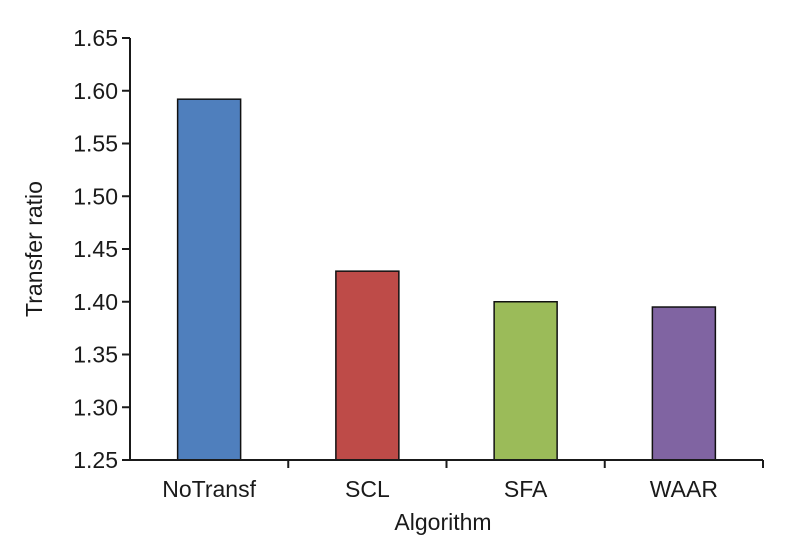 The width and height of the screenshot is (790, 550). What do you see at coordinates (95, 144) in the screenshot?
I see `y-tick-label: 1.55` at bounding box center [95, 144].